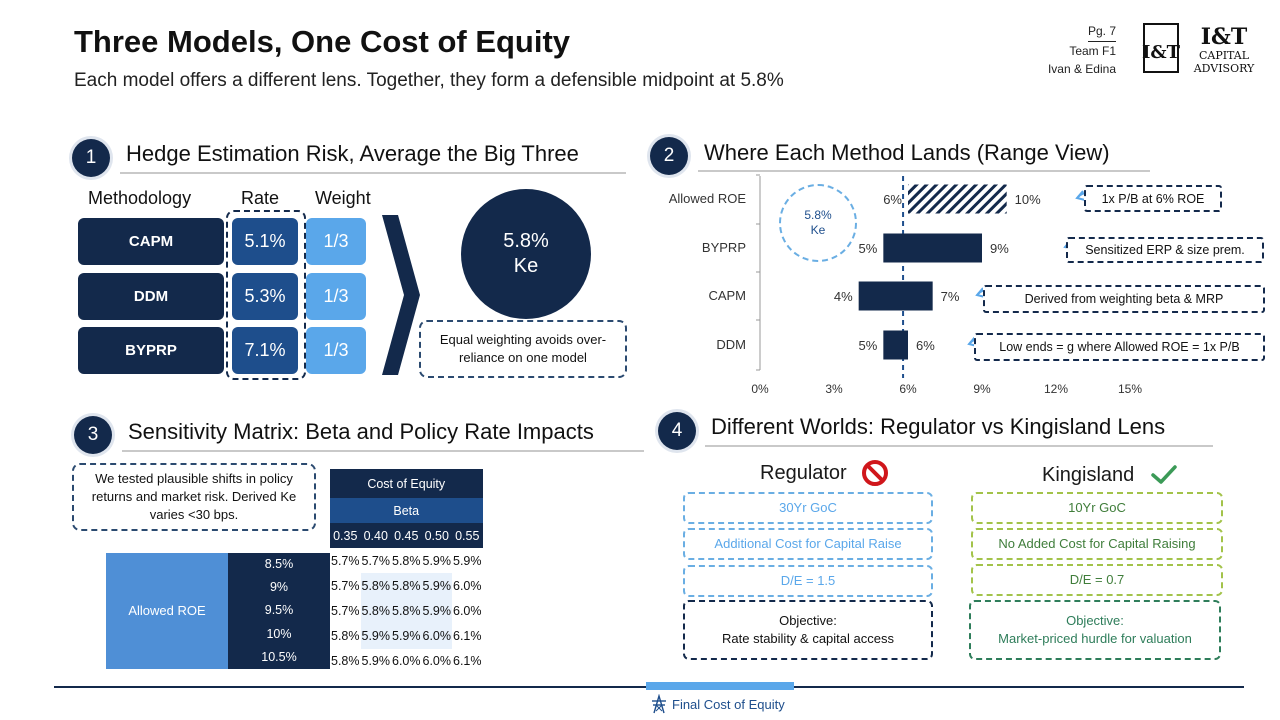  What do you see at coordinates (834, 389) in the screenshot?
I see `x-tick-label: 3%` at bounding box center [834, 389].